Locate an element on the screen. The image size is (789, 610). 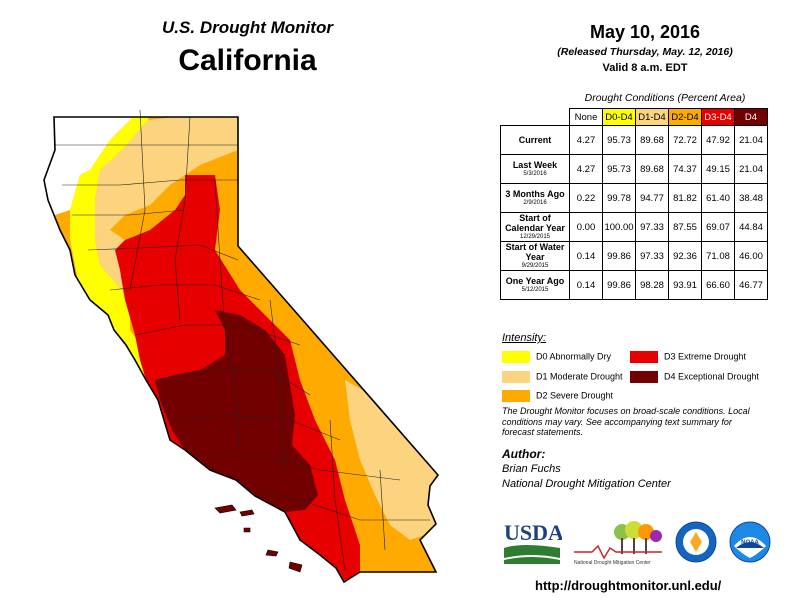
legend-item-d2: D2 Severe Drought is located at coordinates (557, 396).